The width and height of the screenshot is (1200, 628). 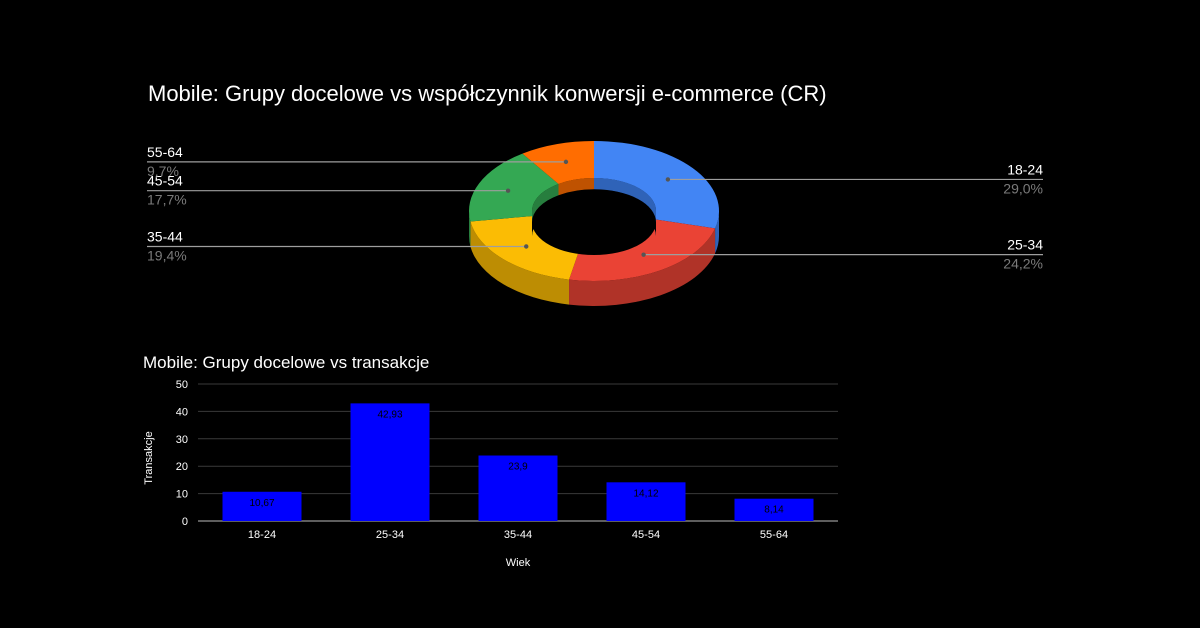 I want to click on y-tick-label: 10, so click(x=182, y=495).